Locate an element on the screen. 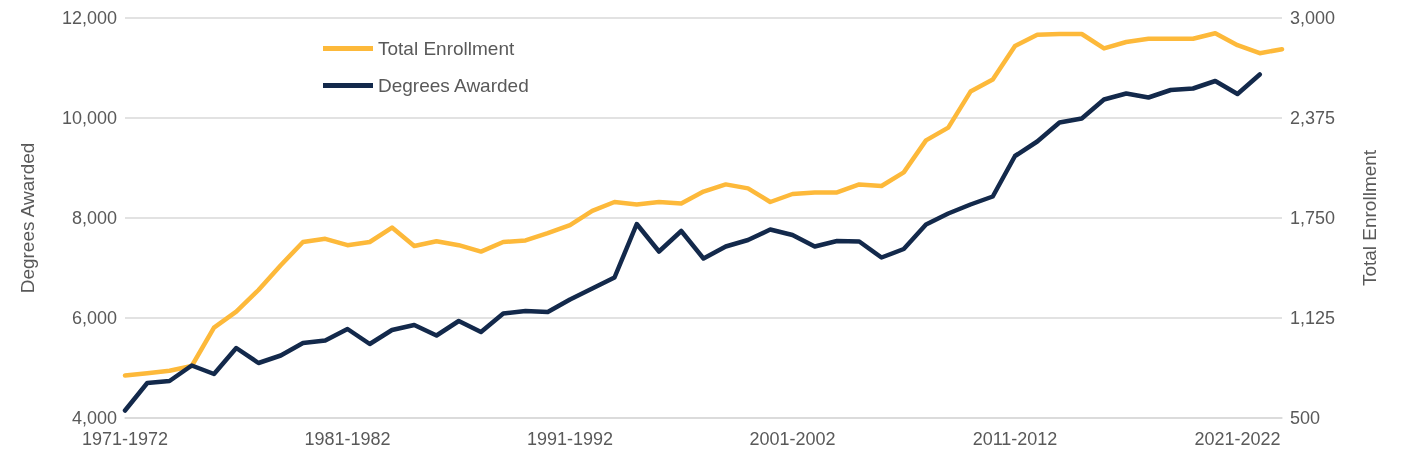  x-tick-label: 2021-2022 is located at coordinates (1237, 439).